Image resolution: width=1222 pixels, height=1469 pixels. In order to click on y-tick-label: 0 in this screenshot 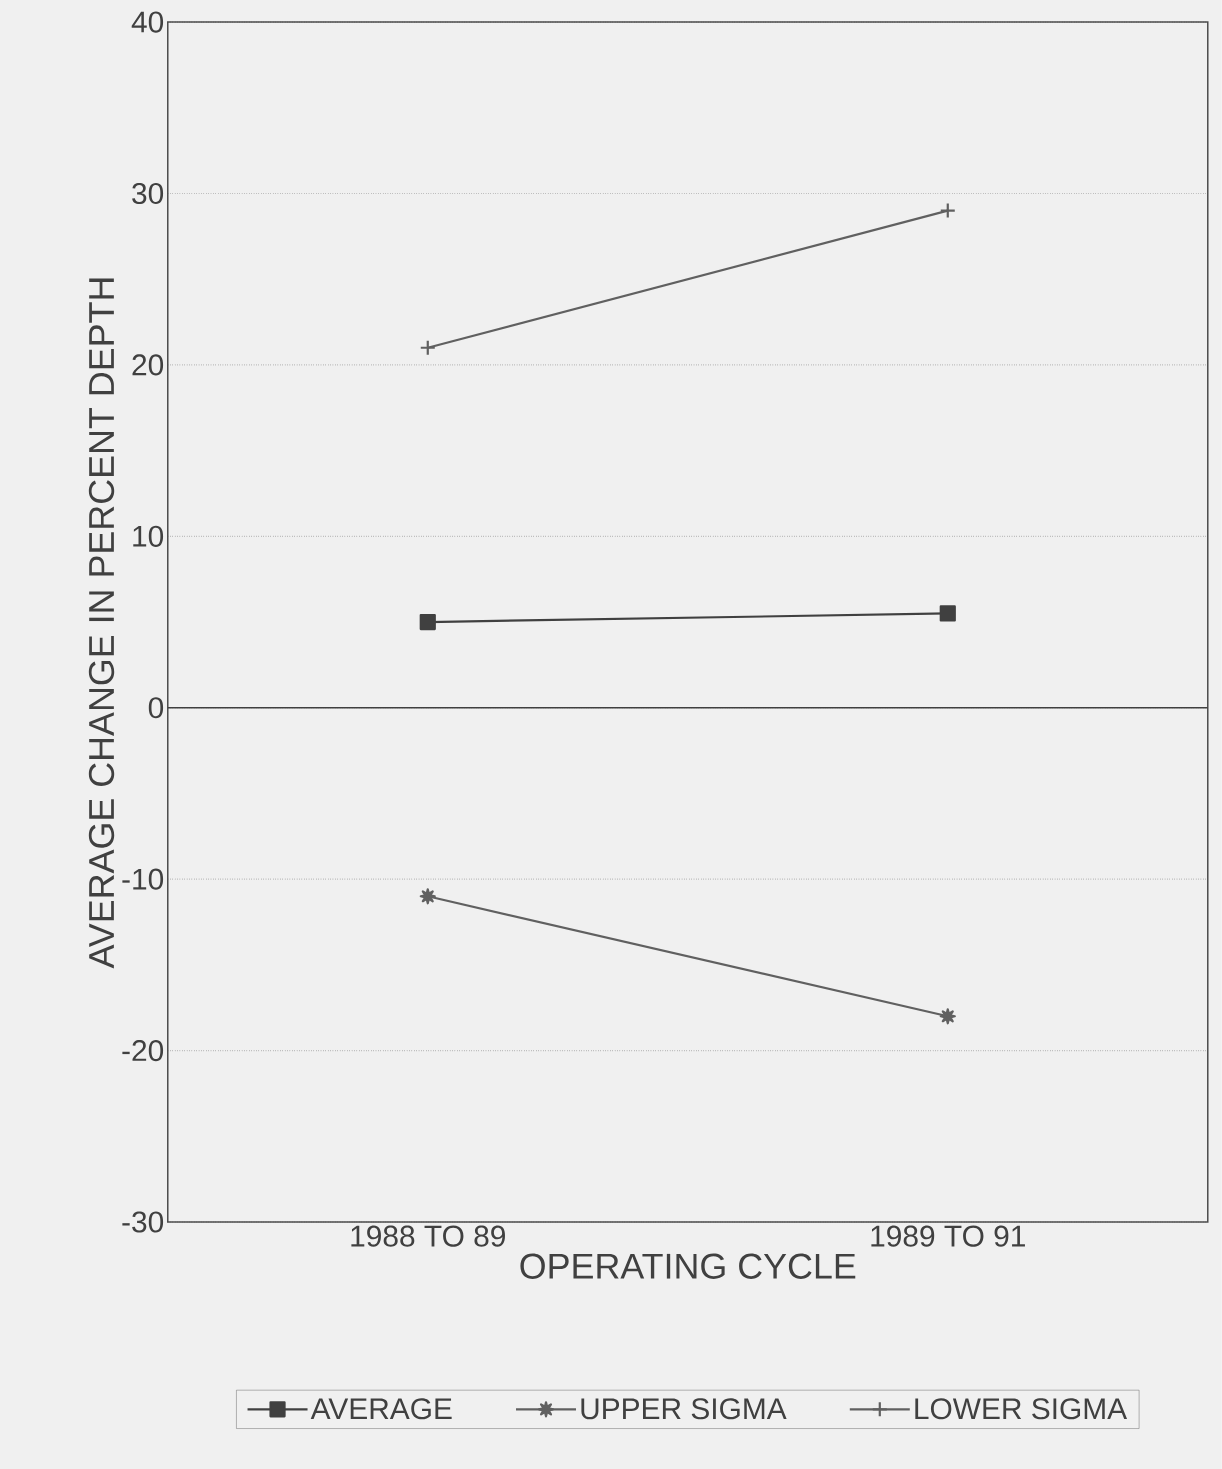, I will do `click(156, 708)`.